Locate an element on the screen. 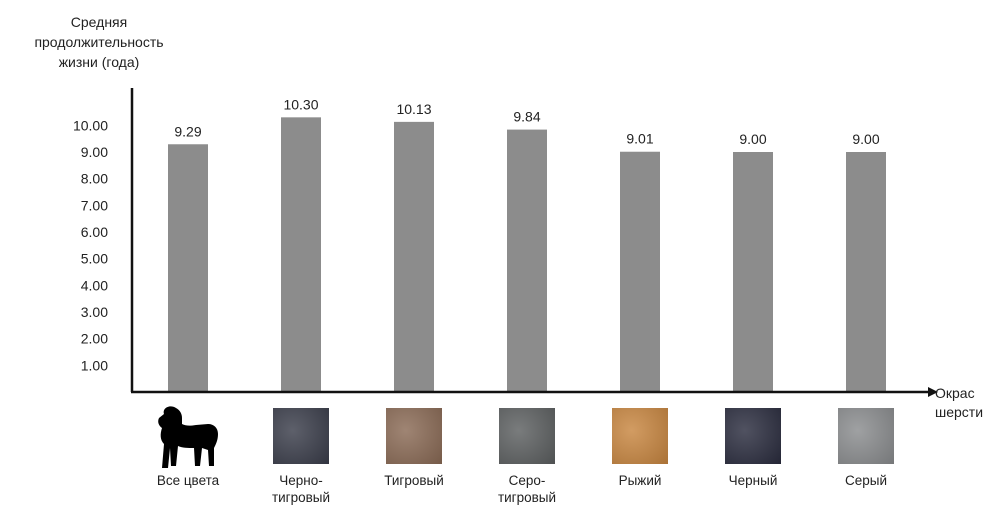  black-brindle-fur-swatch is located at coordinates (301, 436).